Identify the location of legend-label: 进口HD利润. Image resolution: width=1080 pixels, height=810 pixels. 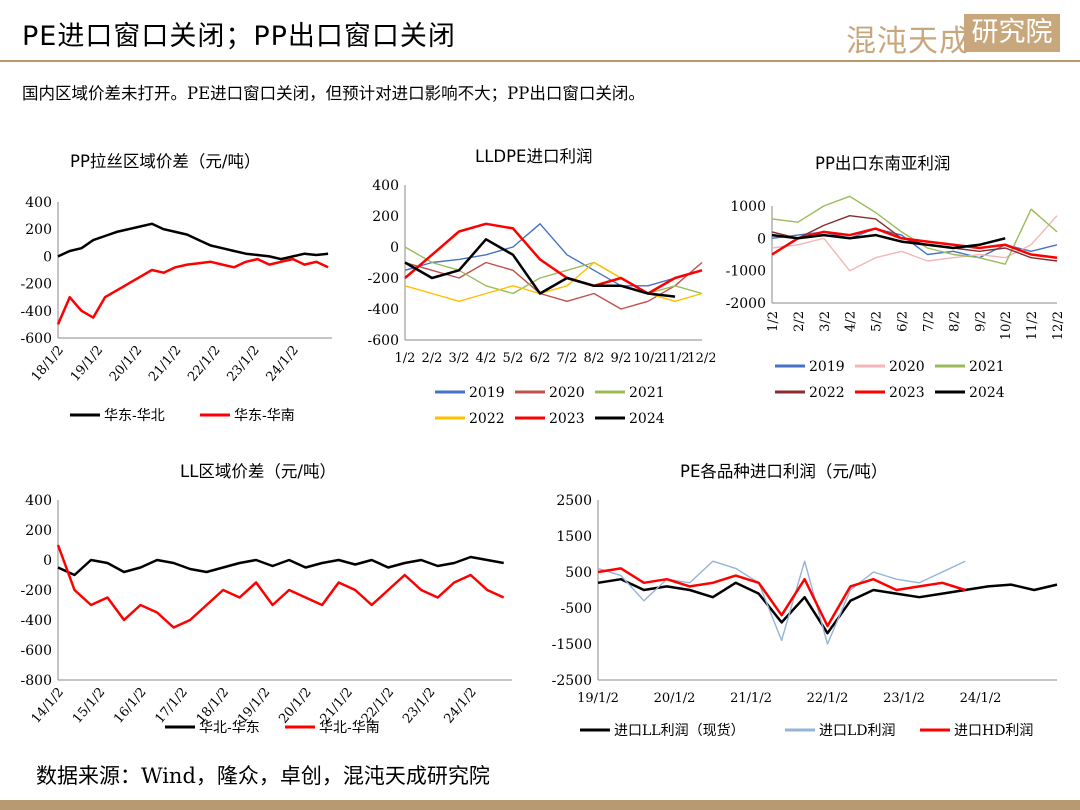
(993, 731).